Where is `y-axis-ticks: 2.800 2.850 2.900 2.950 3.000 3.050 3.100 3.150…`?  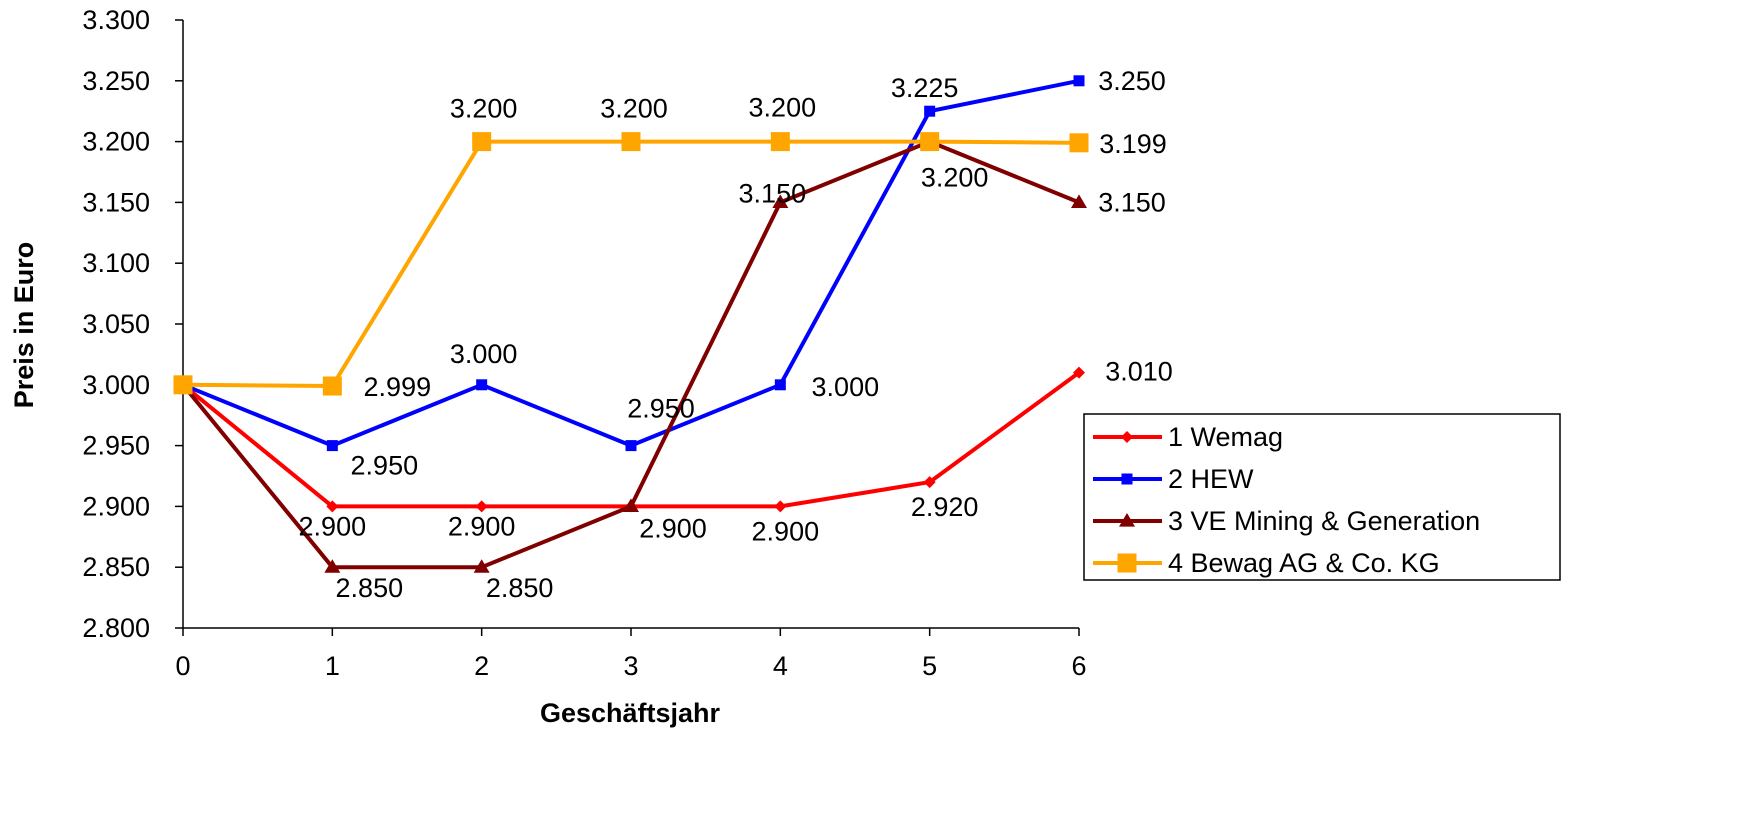 y-axis-ticks: 2.800 2.850 2.900 2.950 3.000 3.050 3.100 3.150… is located at coordinates (132, 324).